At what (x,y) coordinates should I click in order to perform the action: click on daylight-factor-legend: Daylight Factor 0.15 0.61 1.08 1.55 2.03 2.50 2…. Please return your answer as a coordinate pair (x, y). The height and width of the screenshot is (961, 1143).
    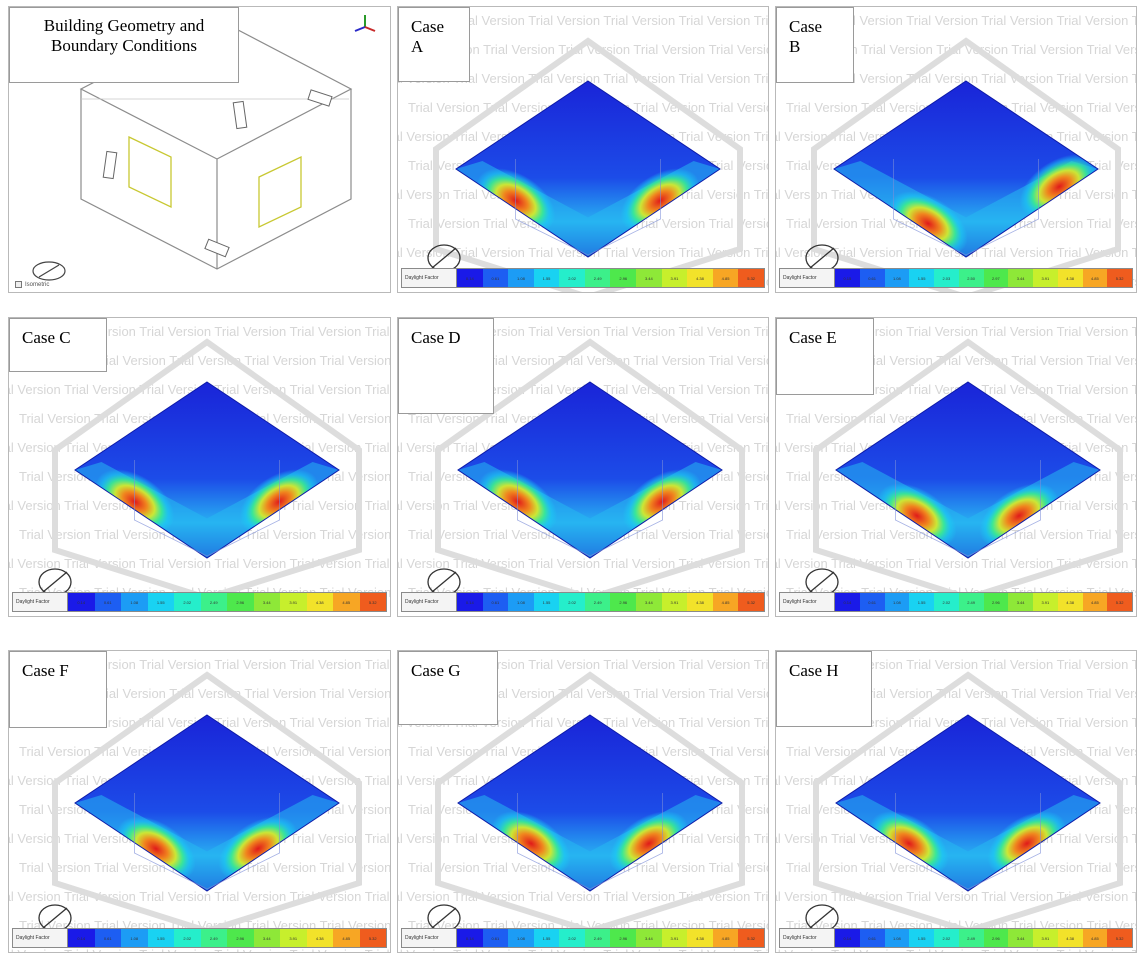
    Looking at the image, I should click on (956, 278).